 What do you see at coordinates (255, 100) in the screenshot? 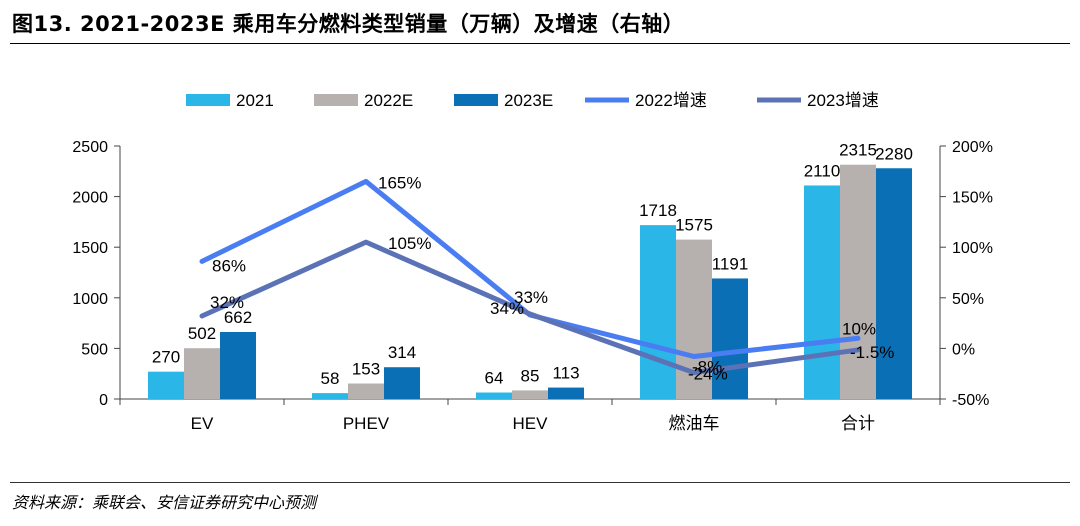
I see `legend-label: 2021` at bounding box center [255, 100].